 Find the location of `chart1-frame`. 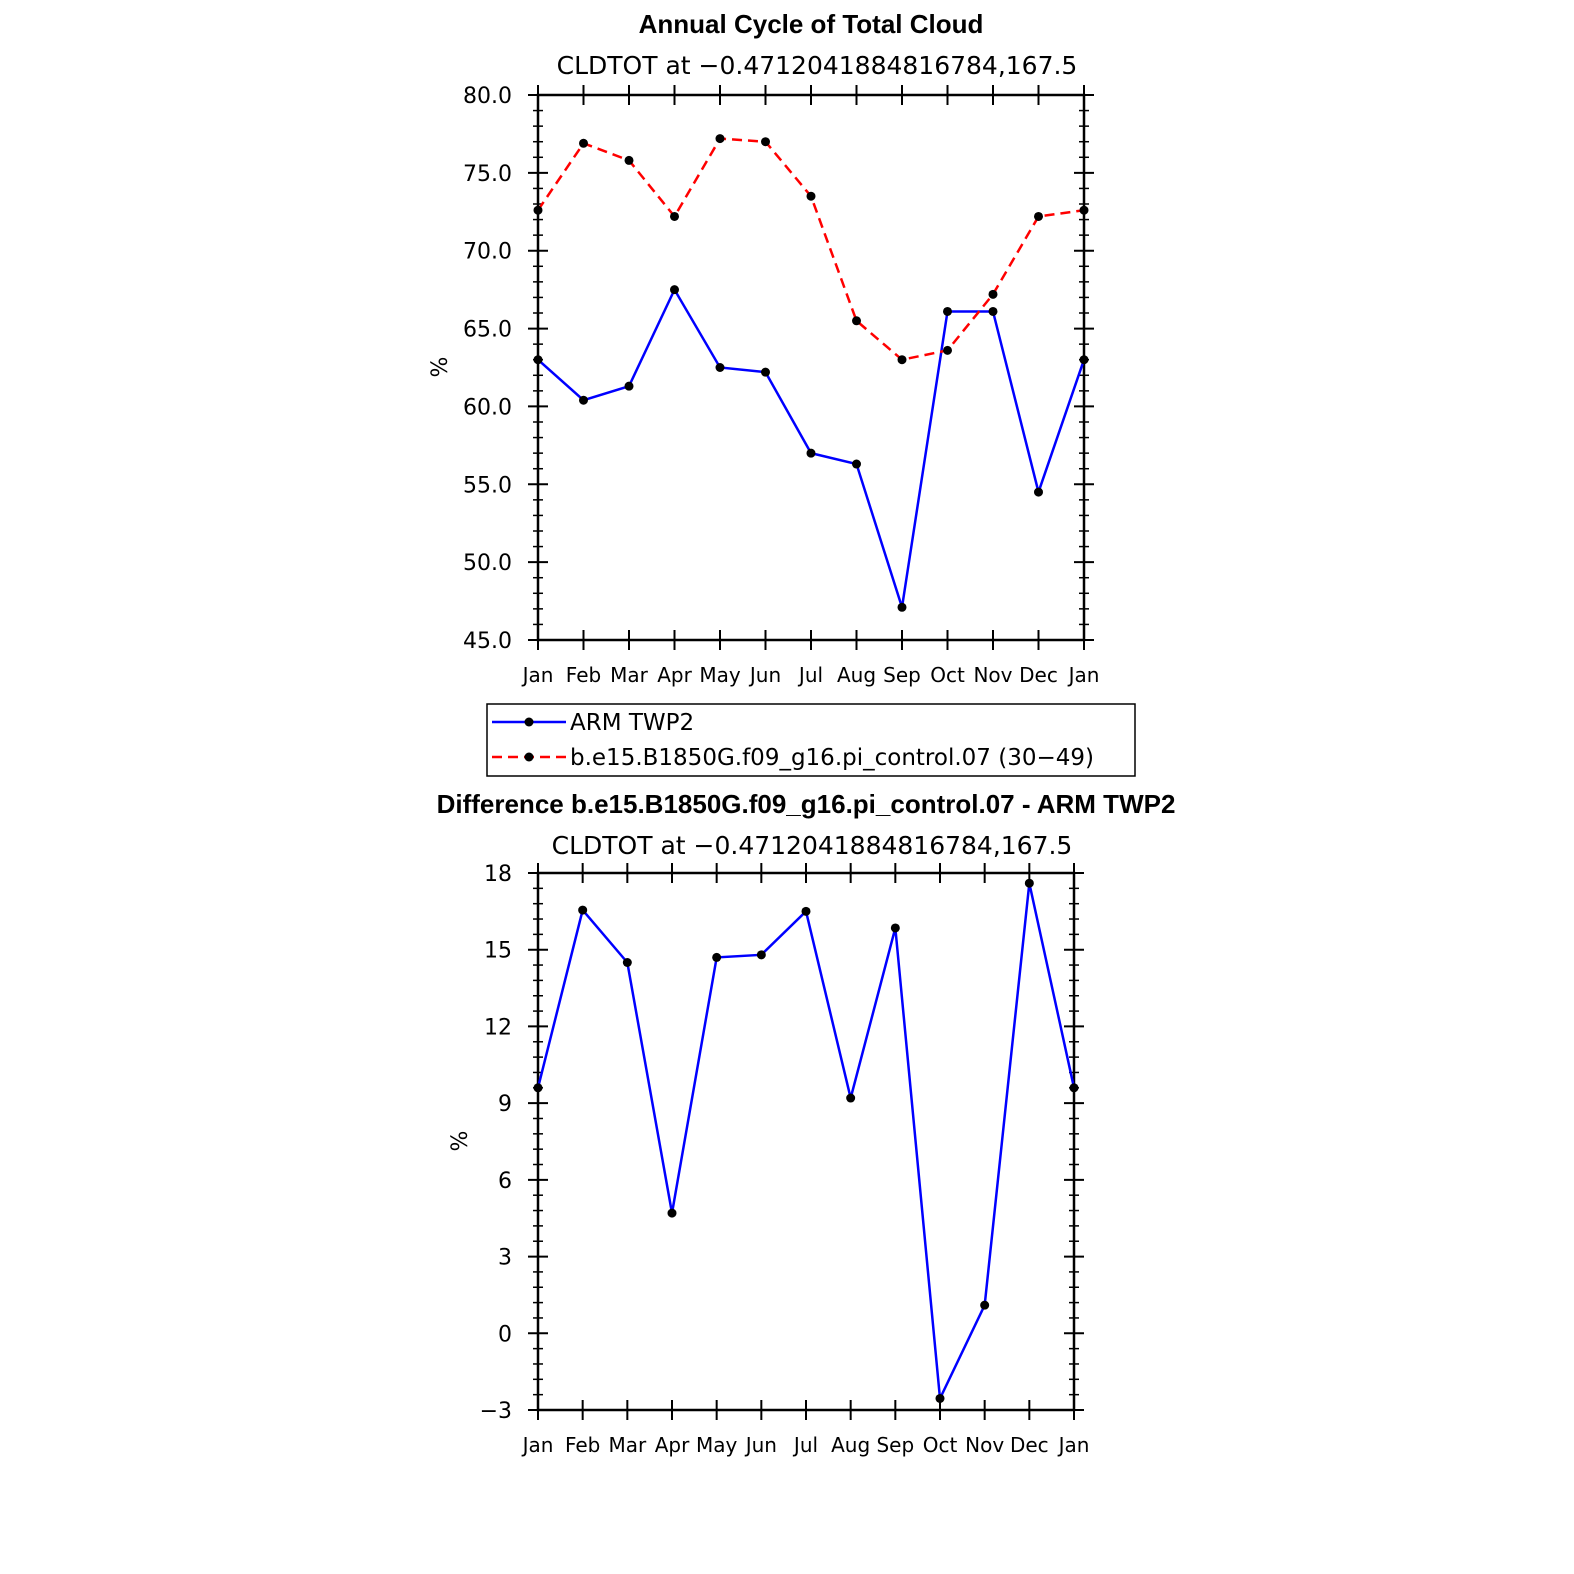

chart1-frame is located at coordinates (811, 367).